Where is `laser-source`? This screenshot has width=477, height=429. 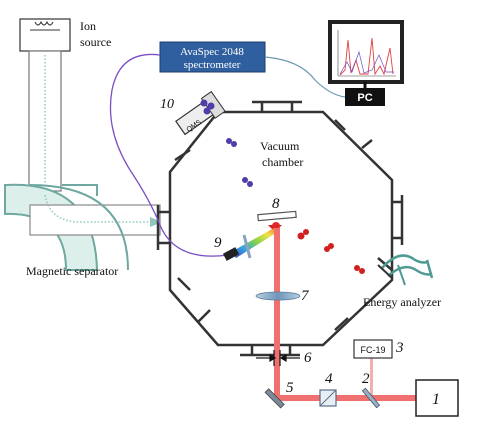 laser-source is located at coordinates (437, 398).